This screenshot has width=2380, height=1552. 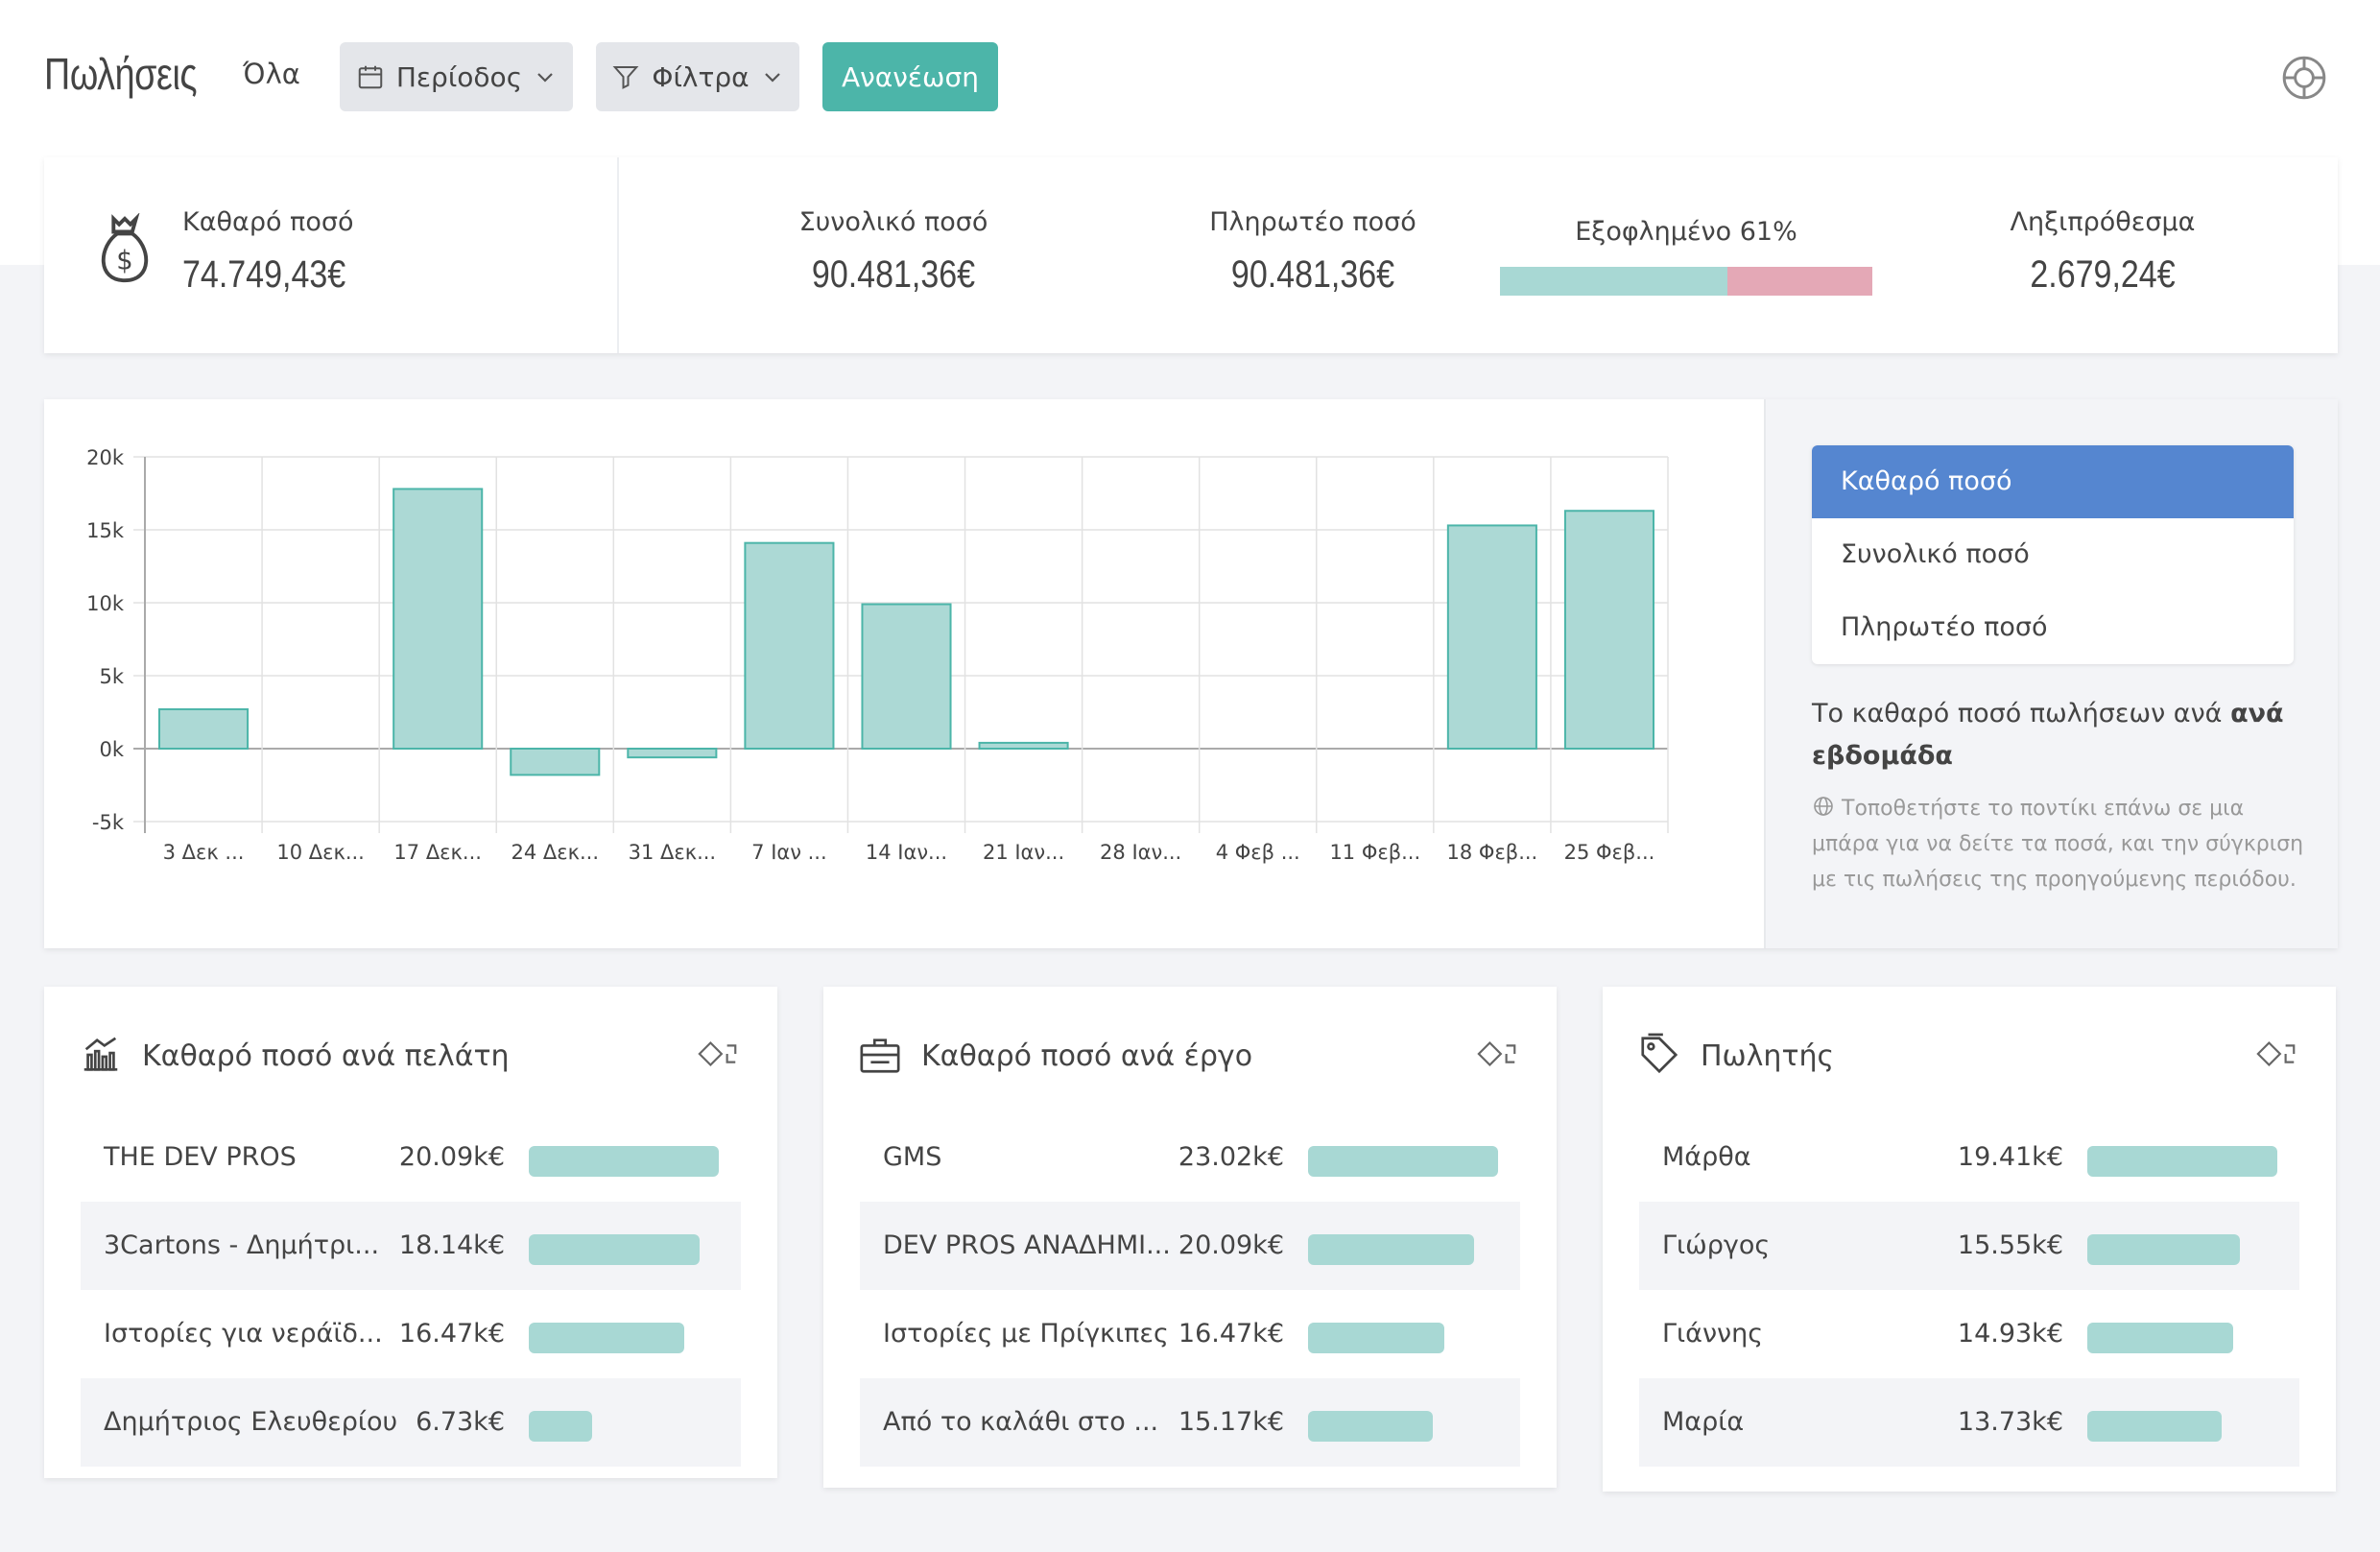 I want to click on metric-option-total: Συνολικό ποσό, so click(x=1936, y=554).